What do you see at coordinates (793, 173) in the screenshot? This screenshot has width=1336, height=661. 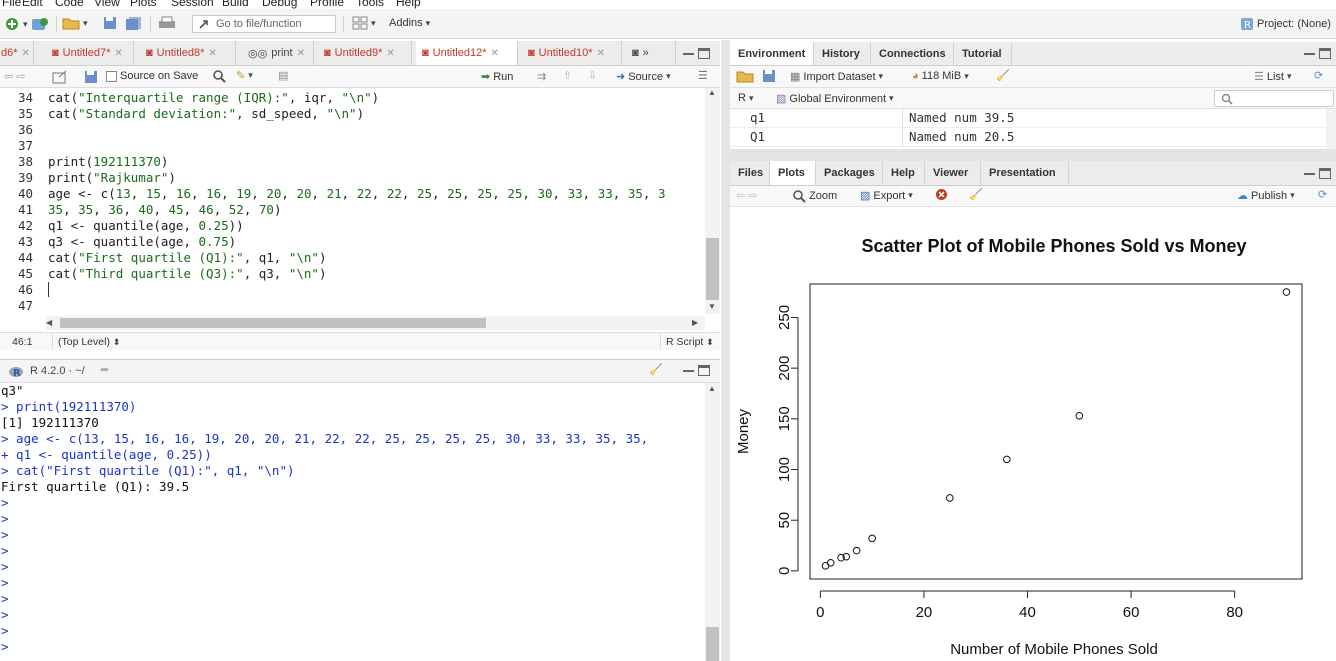 I see `tab-plots: Plots` at bounding box center [793, 173].